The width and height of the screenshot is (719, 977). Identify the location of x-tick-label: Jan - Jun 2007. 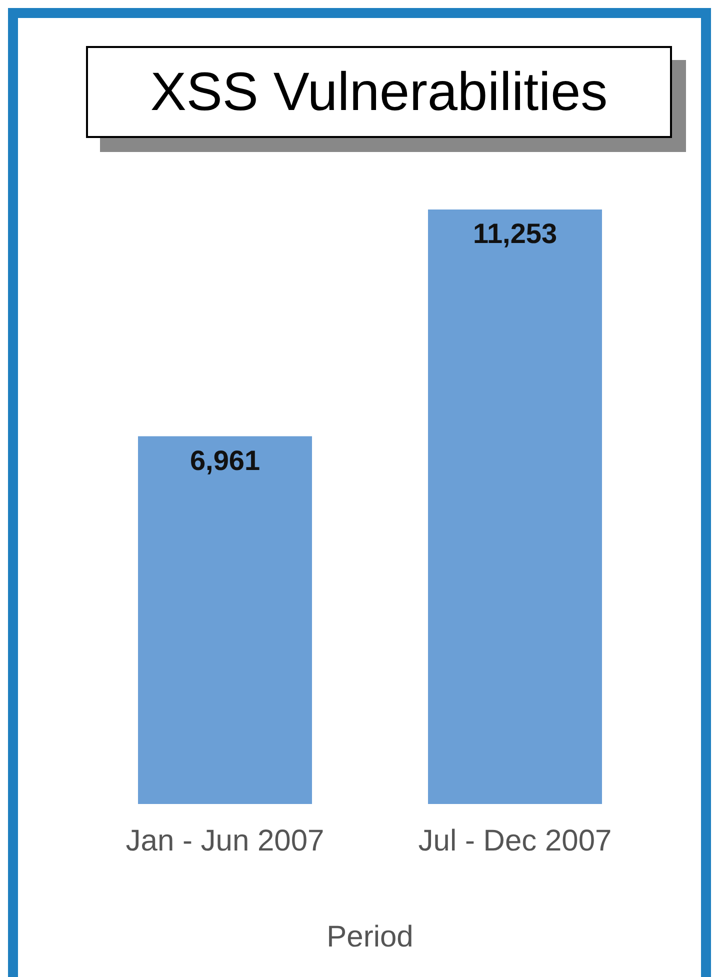
(225, 841).